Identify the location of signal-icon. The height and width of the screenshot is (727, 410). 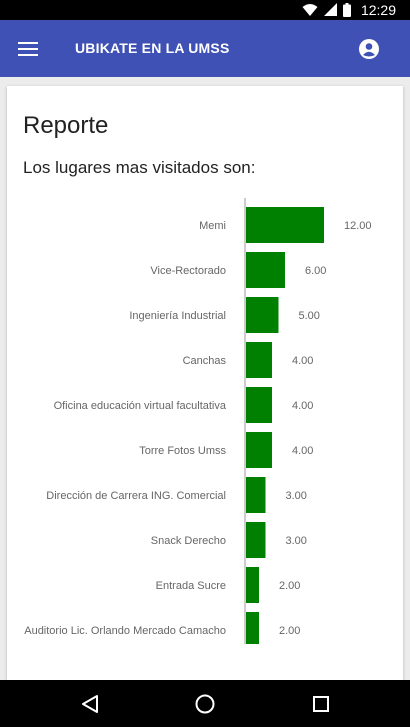
(330, 9).